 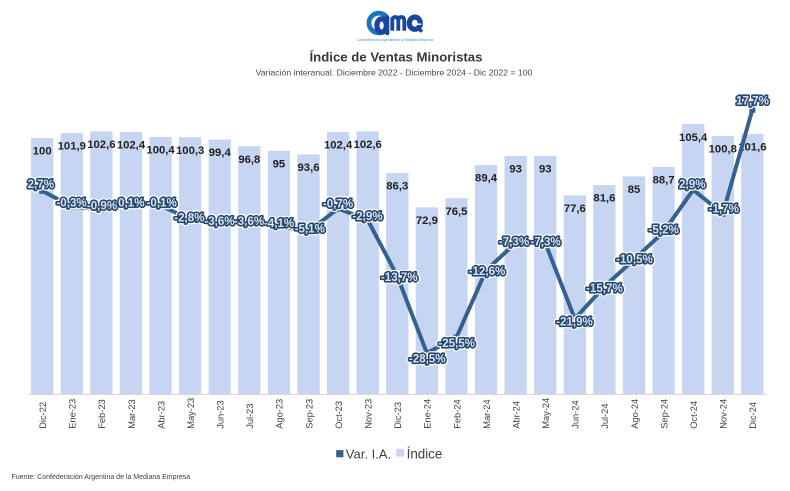 I want to click on svg-text: -12,6%, so click(x=487, y=271).